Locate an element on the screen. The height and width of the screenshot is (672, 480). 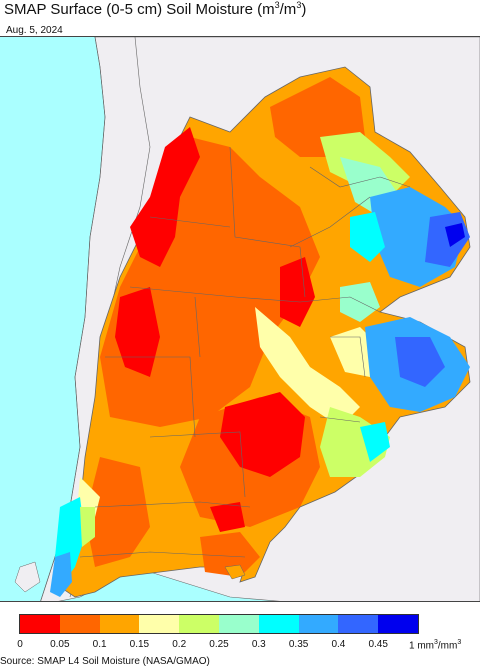
legend-tick-label: 0.3 is located at coordinates (258, 644).